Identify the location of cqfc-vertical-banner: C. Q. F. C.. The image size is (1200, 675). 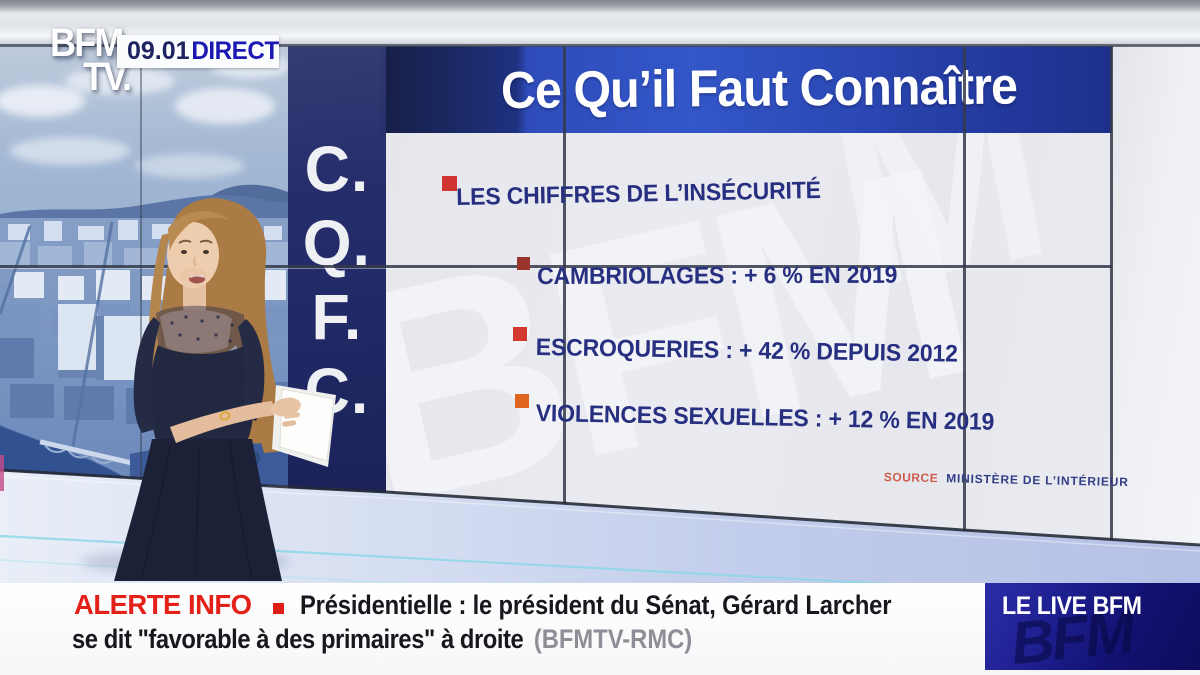
(337, 270).